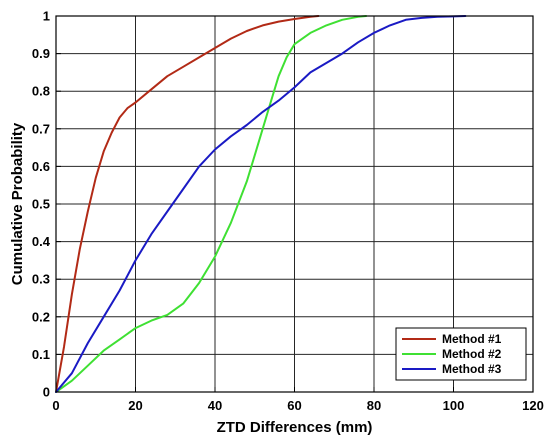 The height and width of the screenshot is (438, 550). Describe the element at coordinates (294, 405) in the screenshot. I see `x-tick-label: 60` at that location.